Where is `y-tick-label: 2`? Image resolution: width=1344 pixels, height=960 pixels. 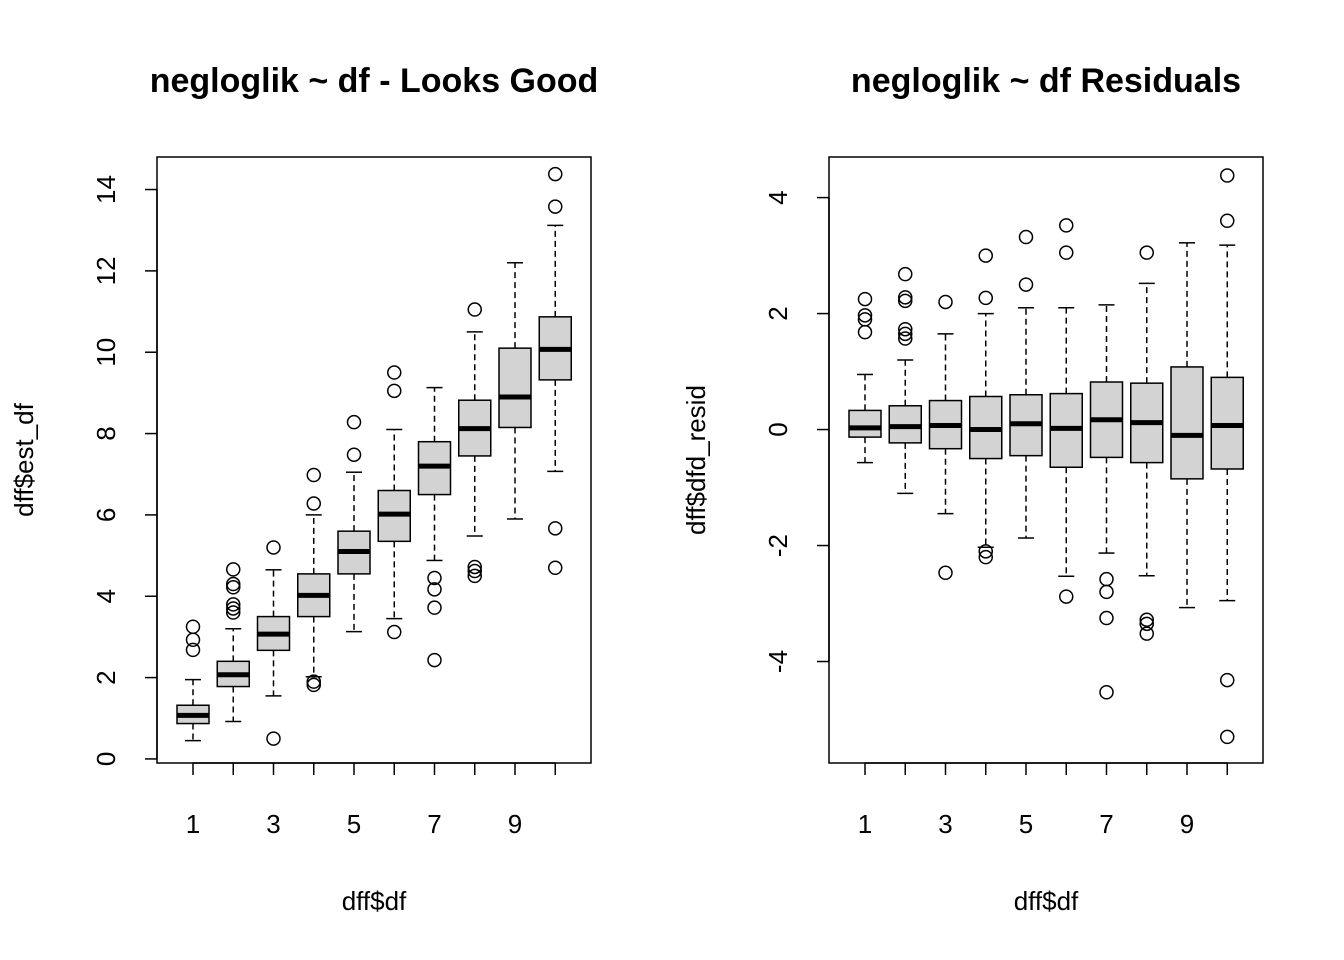 y-tick-label: 2 is located at coordinates (778, 313).